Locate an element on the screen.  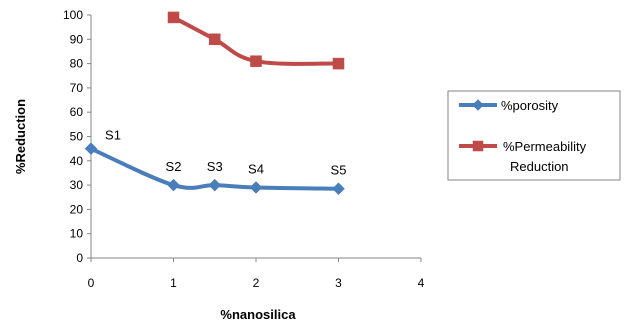
legend-items: %porosity %Permeability Reduction is located at coordinates (523, 136).